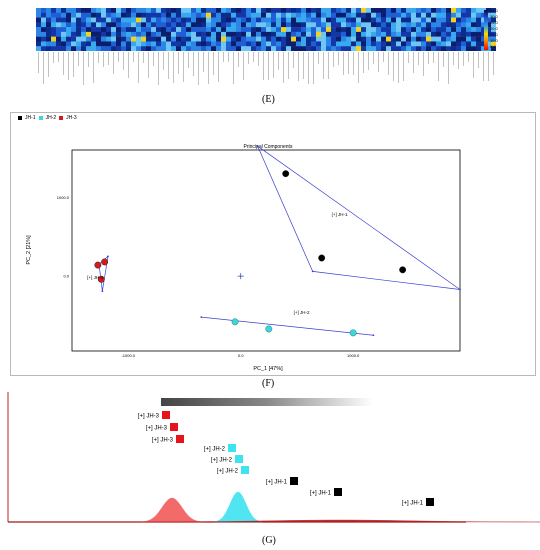 This screenshot has height=550, width=540. I want to click on pca-x-tick-label: 1000.0, so click(353, 355).